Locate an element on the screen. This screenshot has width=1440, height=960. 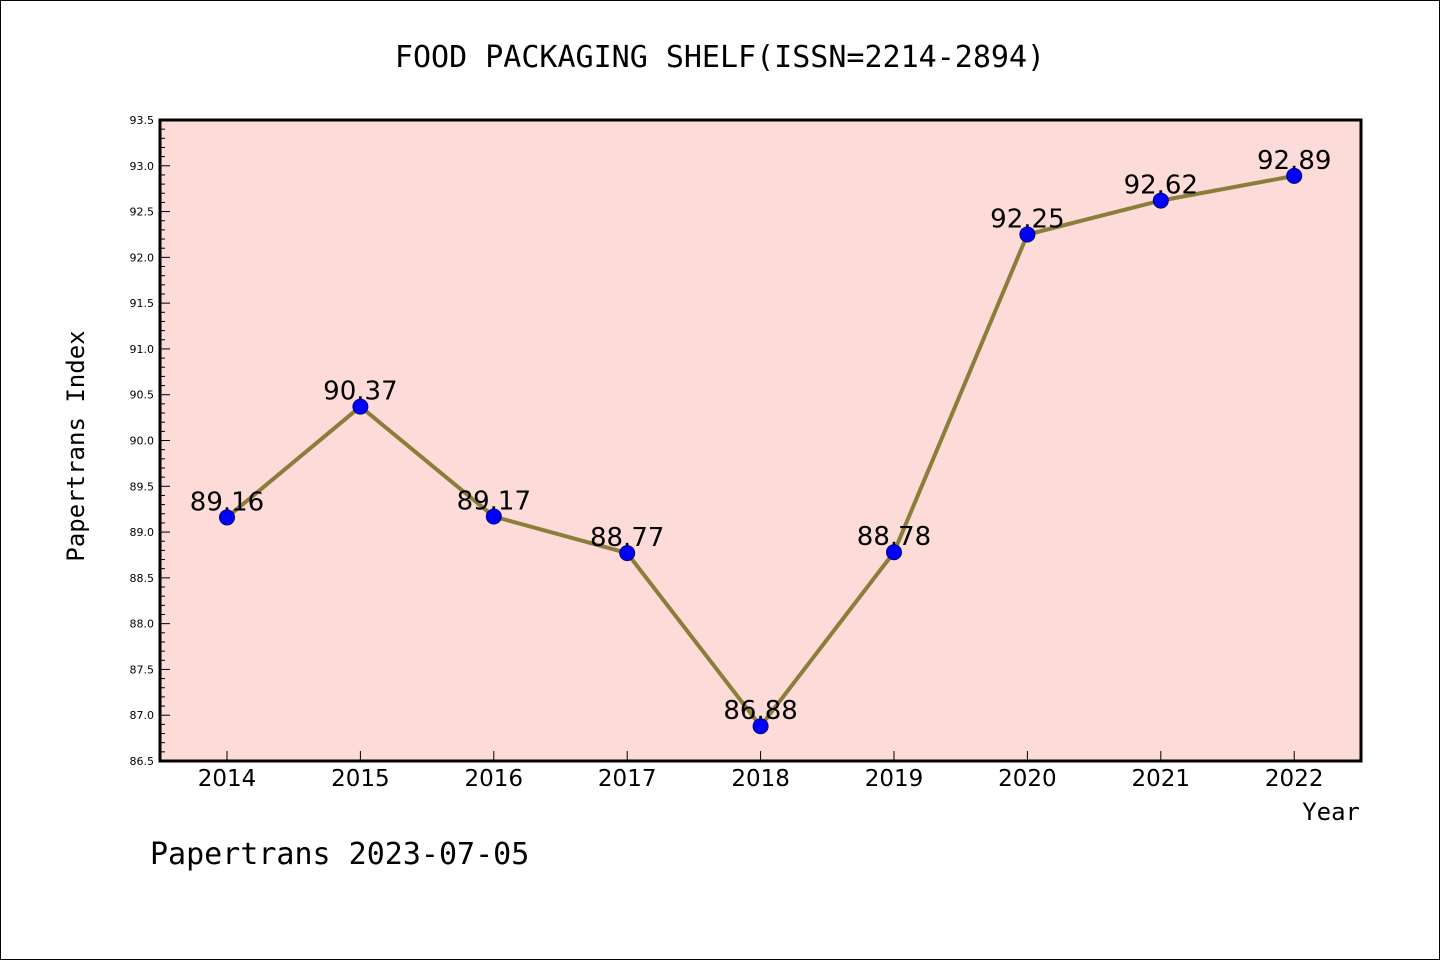
x-tick-label: 2017 is located at coordinates (627, 779).